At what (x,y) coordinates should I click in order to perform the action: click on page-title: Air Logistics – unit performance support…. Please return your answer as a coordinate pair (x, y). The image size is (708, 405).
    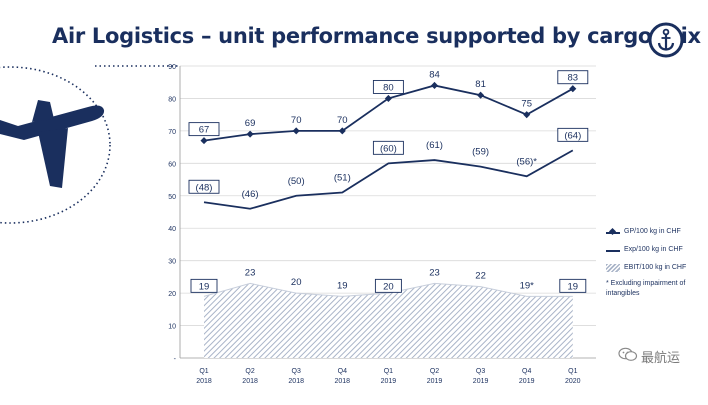
    Looking at the image, I should click on (376, 36).